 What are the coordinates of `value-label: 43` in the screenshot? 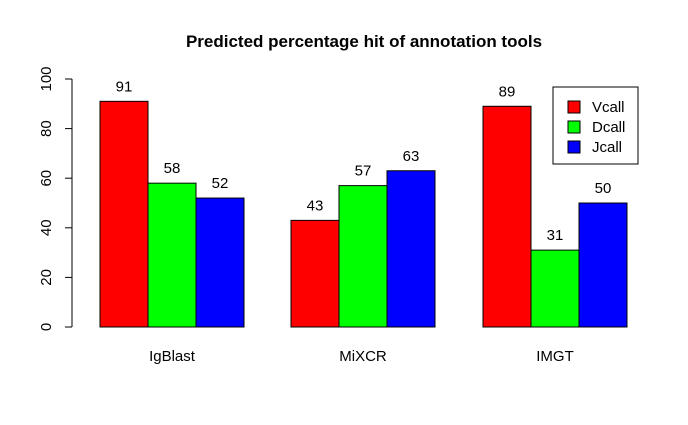 It's located at (315, 205).